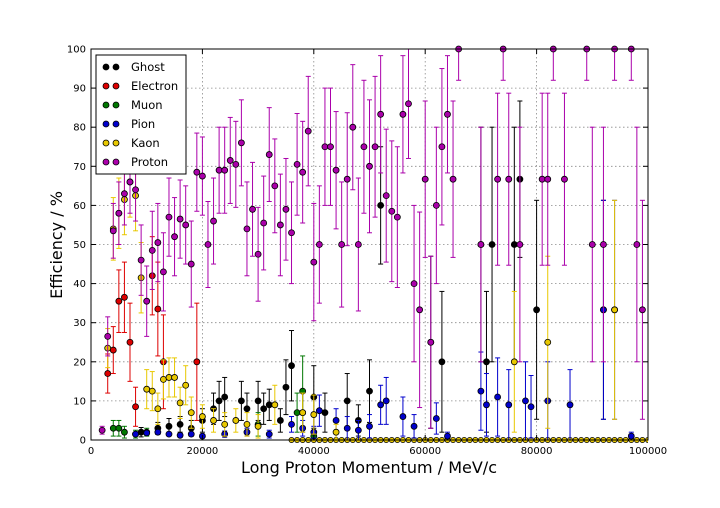 The image size is (720, 508). What do you see at coordinates (147, 105) in the screenshot?
I see `legend-label: Muon` at bounding box center [147, 105].